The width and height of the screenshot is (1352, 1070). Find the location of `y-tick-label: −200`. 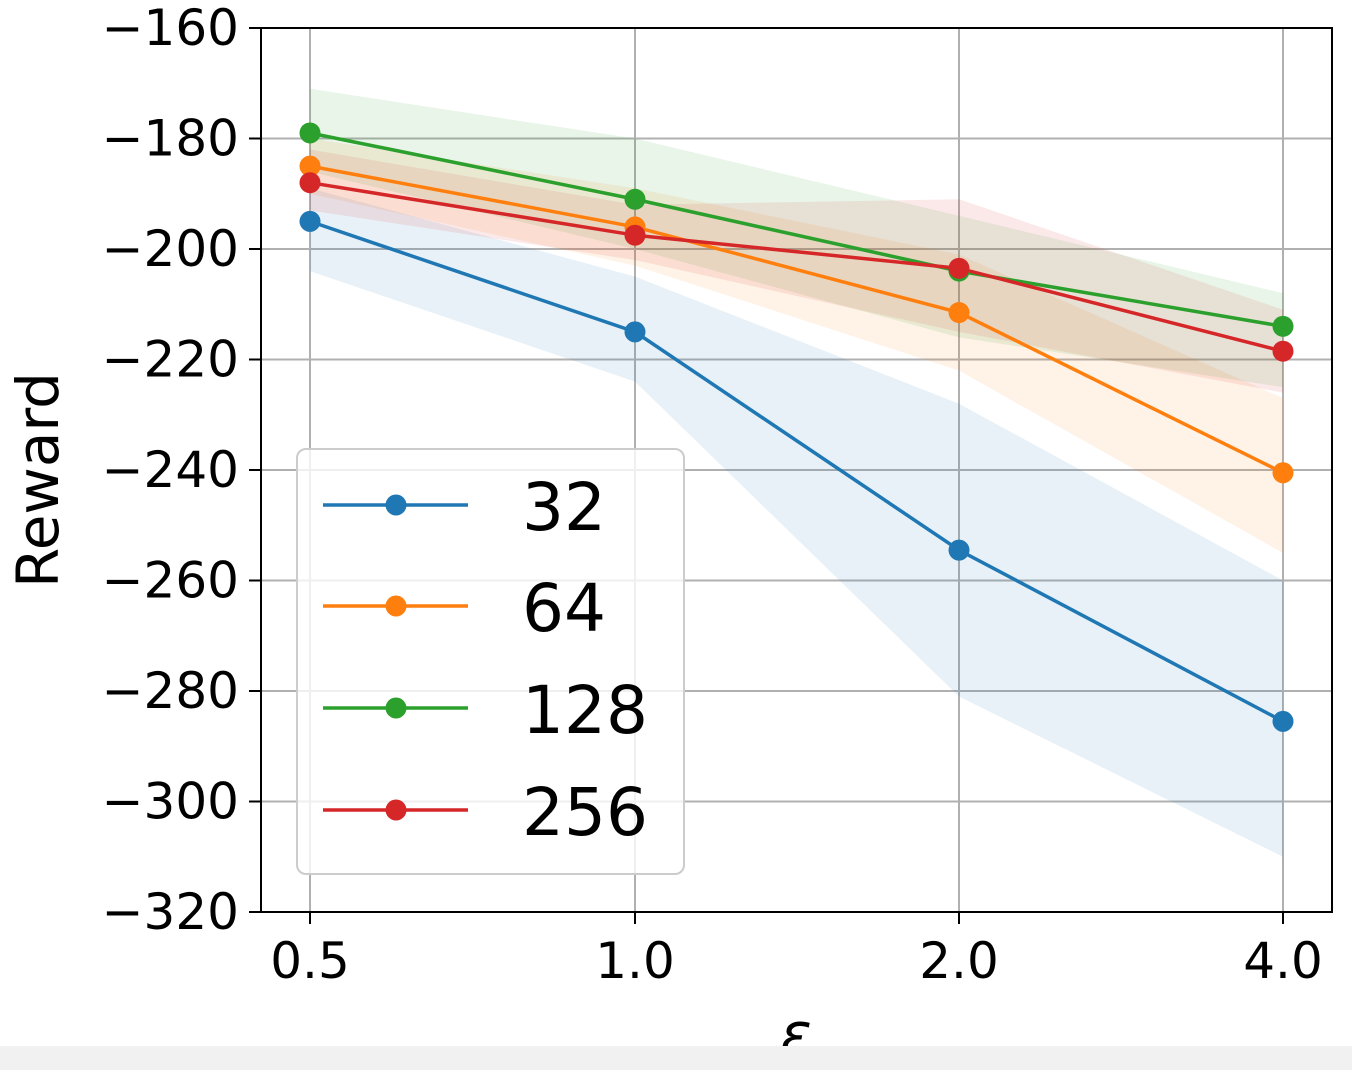

y-tick-label: −200 is located at coordinates (170, 249).